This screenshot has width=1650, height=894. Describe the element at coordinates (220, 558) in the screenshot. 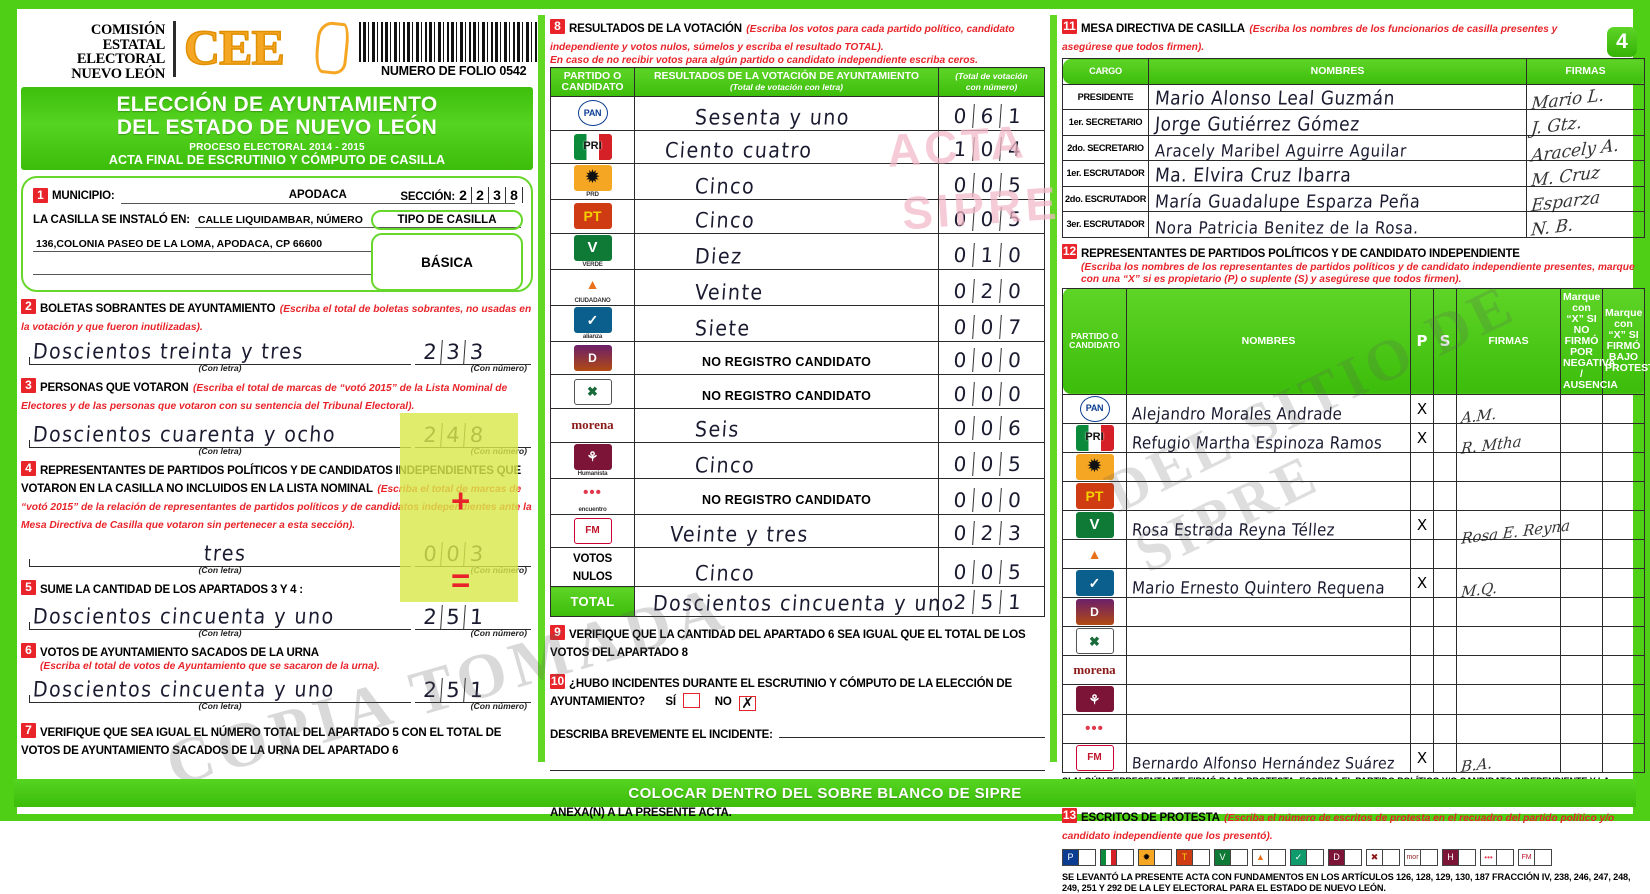

I see `section-4-letter-field: tres (Con letra)` at that location.